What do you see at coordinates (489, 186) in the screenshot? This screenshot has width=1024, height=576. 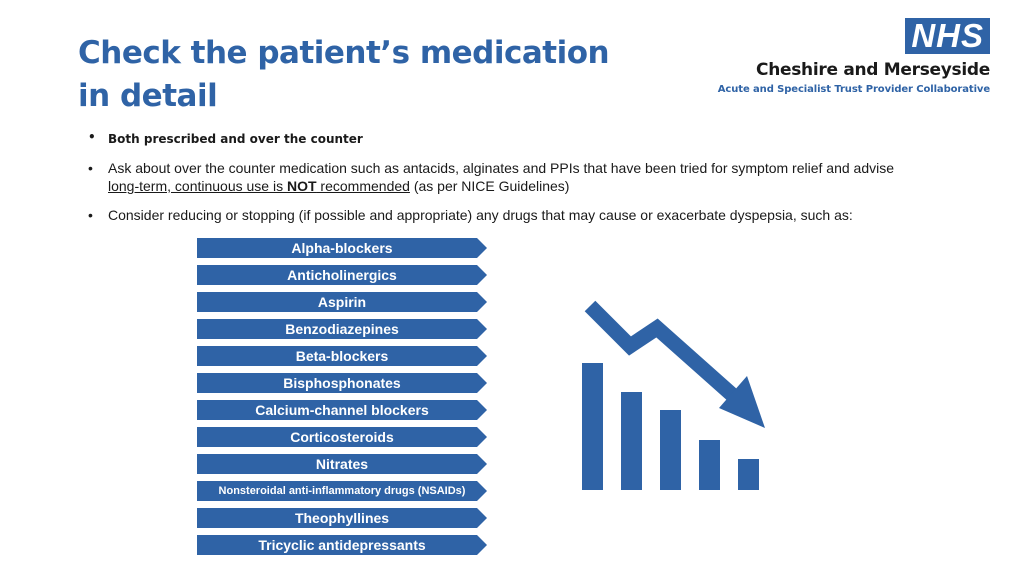 I see `nice-guidelines-note: (as per NICE Guidelines)` at bounding box center [489, 186].